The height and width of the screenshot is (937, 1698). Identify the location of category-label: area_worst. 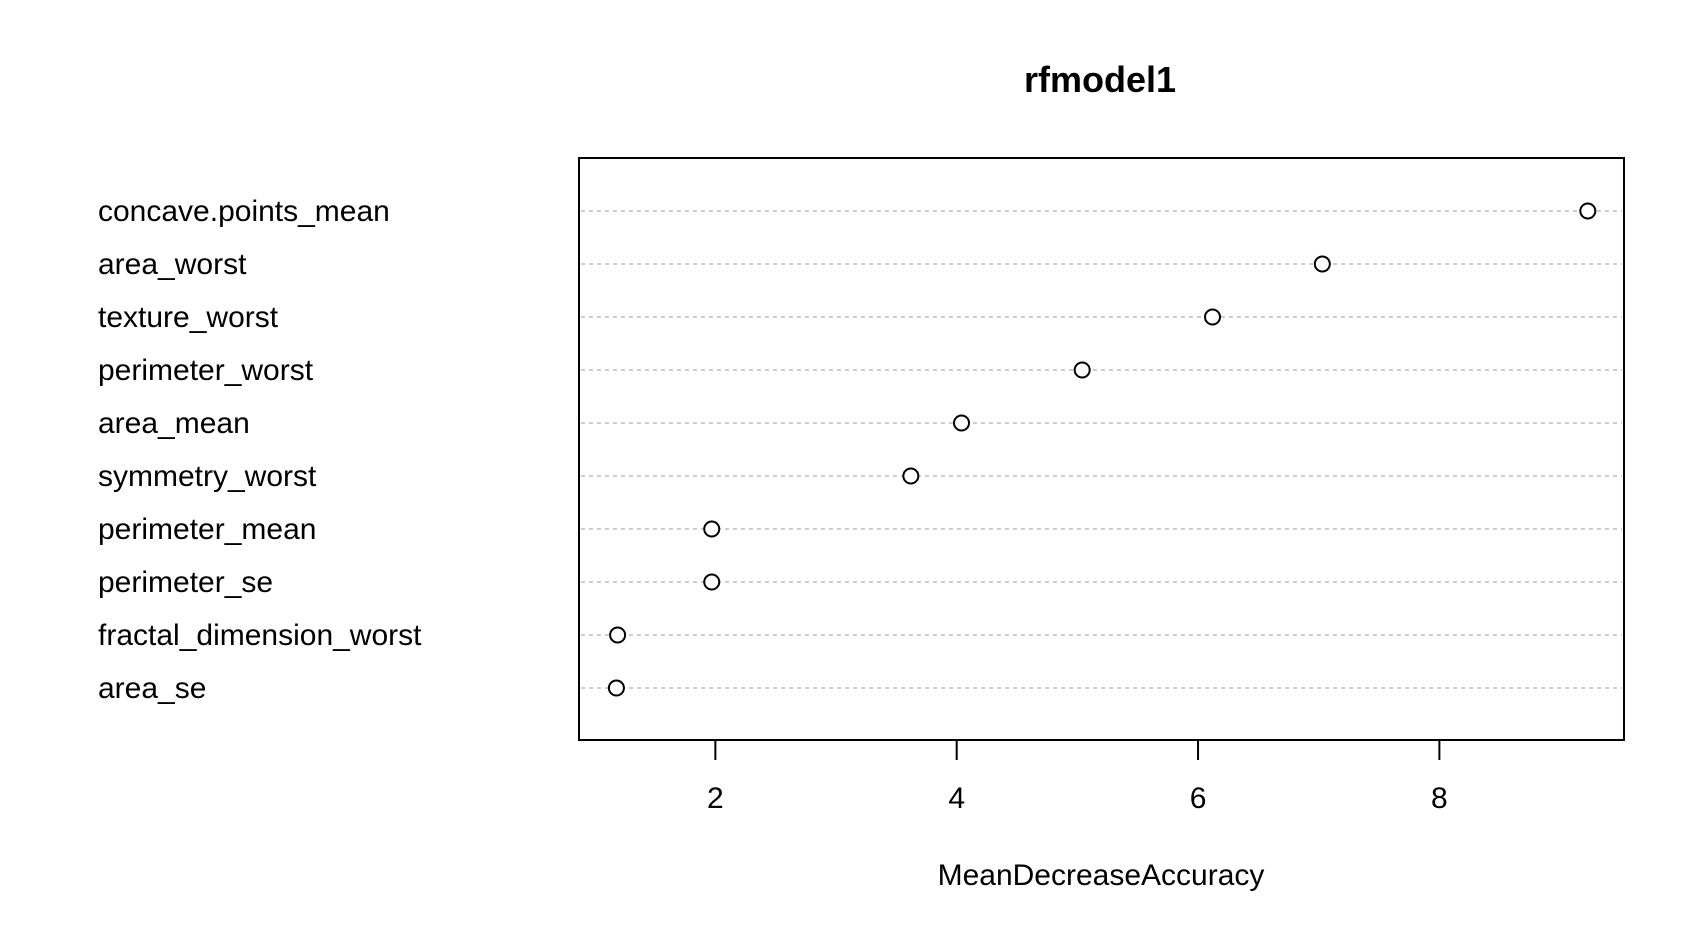
(172, 264).